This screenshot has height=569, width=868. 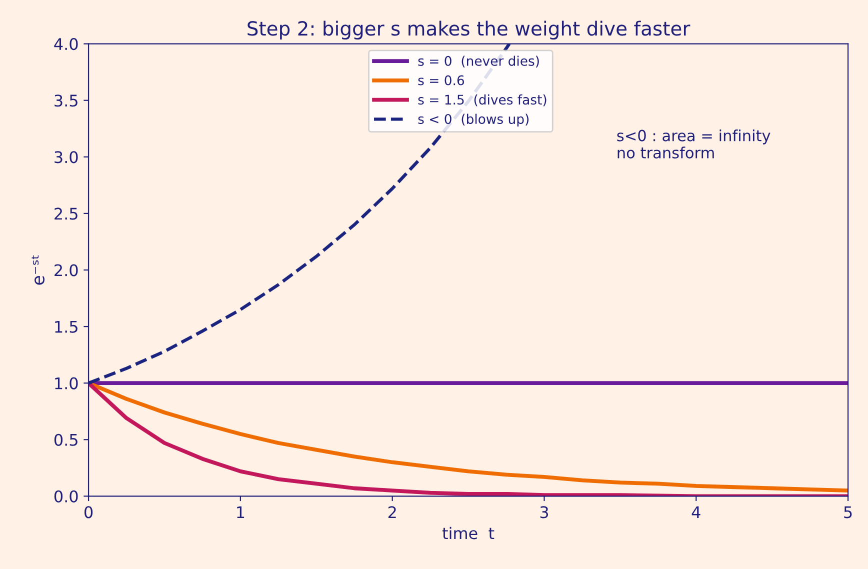 What do you see at coordinates (848, 512) in the screenshot?
I see `x-tick-label: 5` at bounding box center [848, 512].